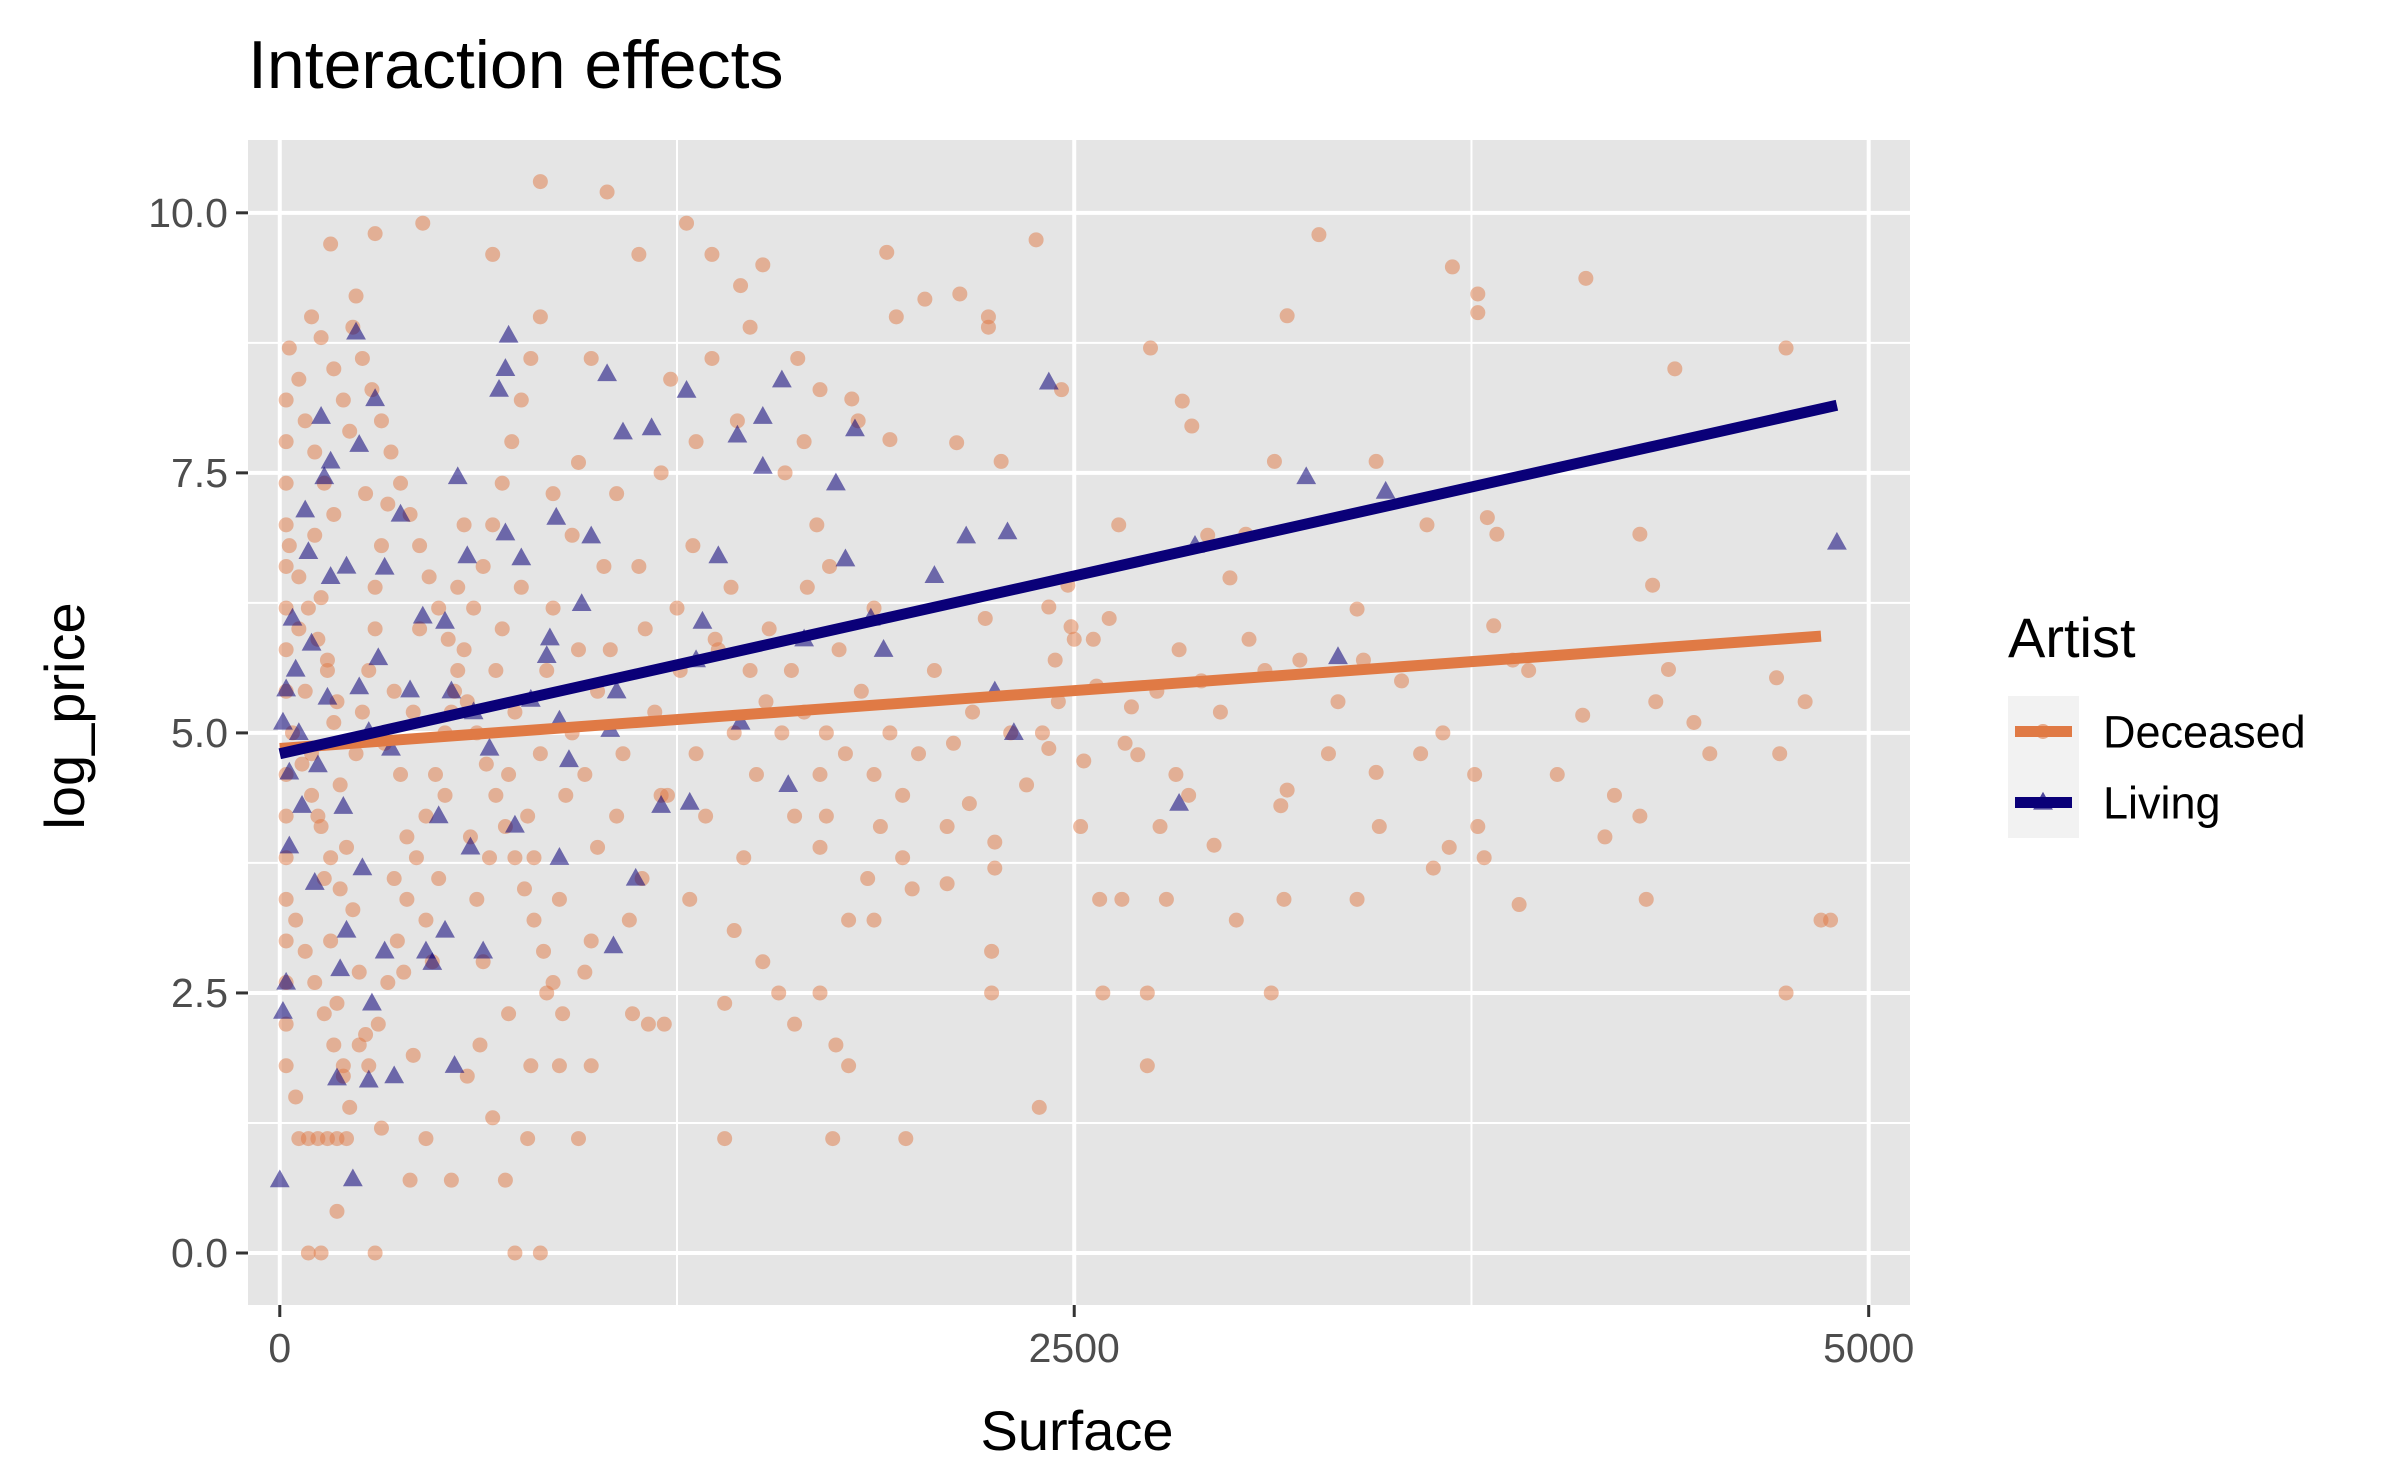  What do you see at coordinates (199, 733) in the screenshot?
I see `y-tick-label: 5.0` at bounding box center [199, 733].